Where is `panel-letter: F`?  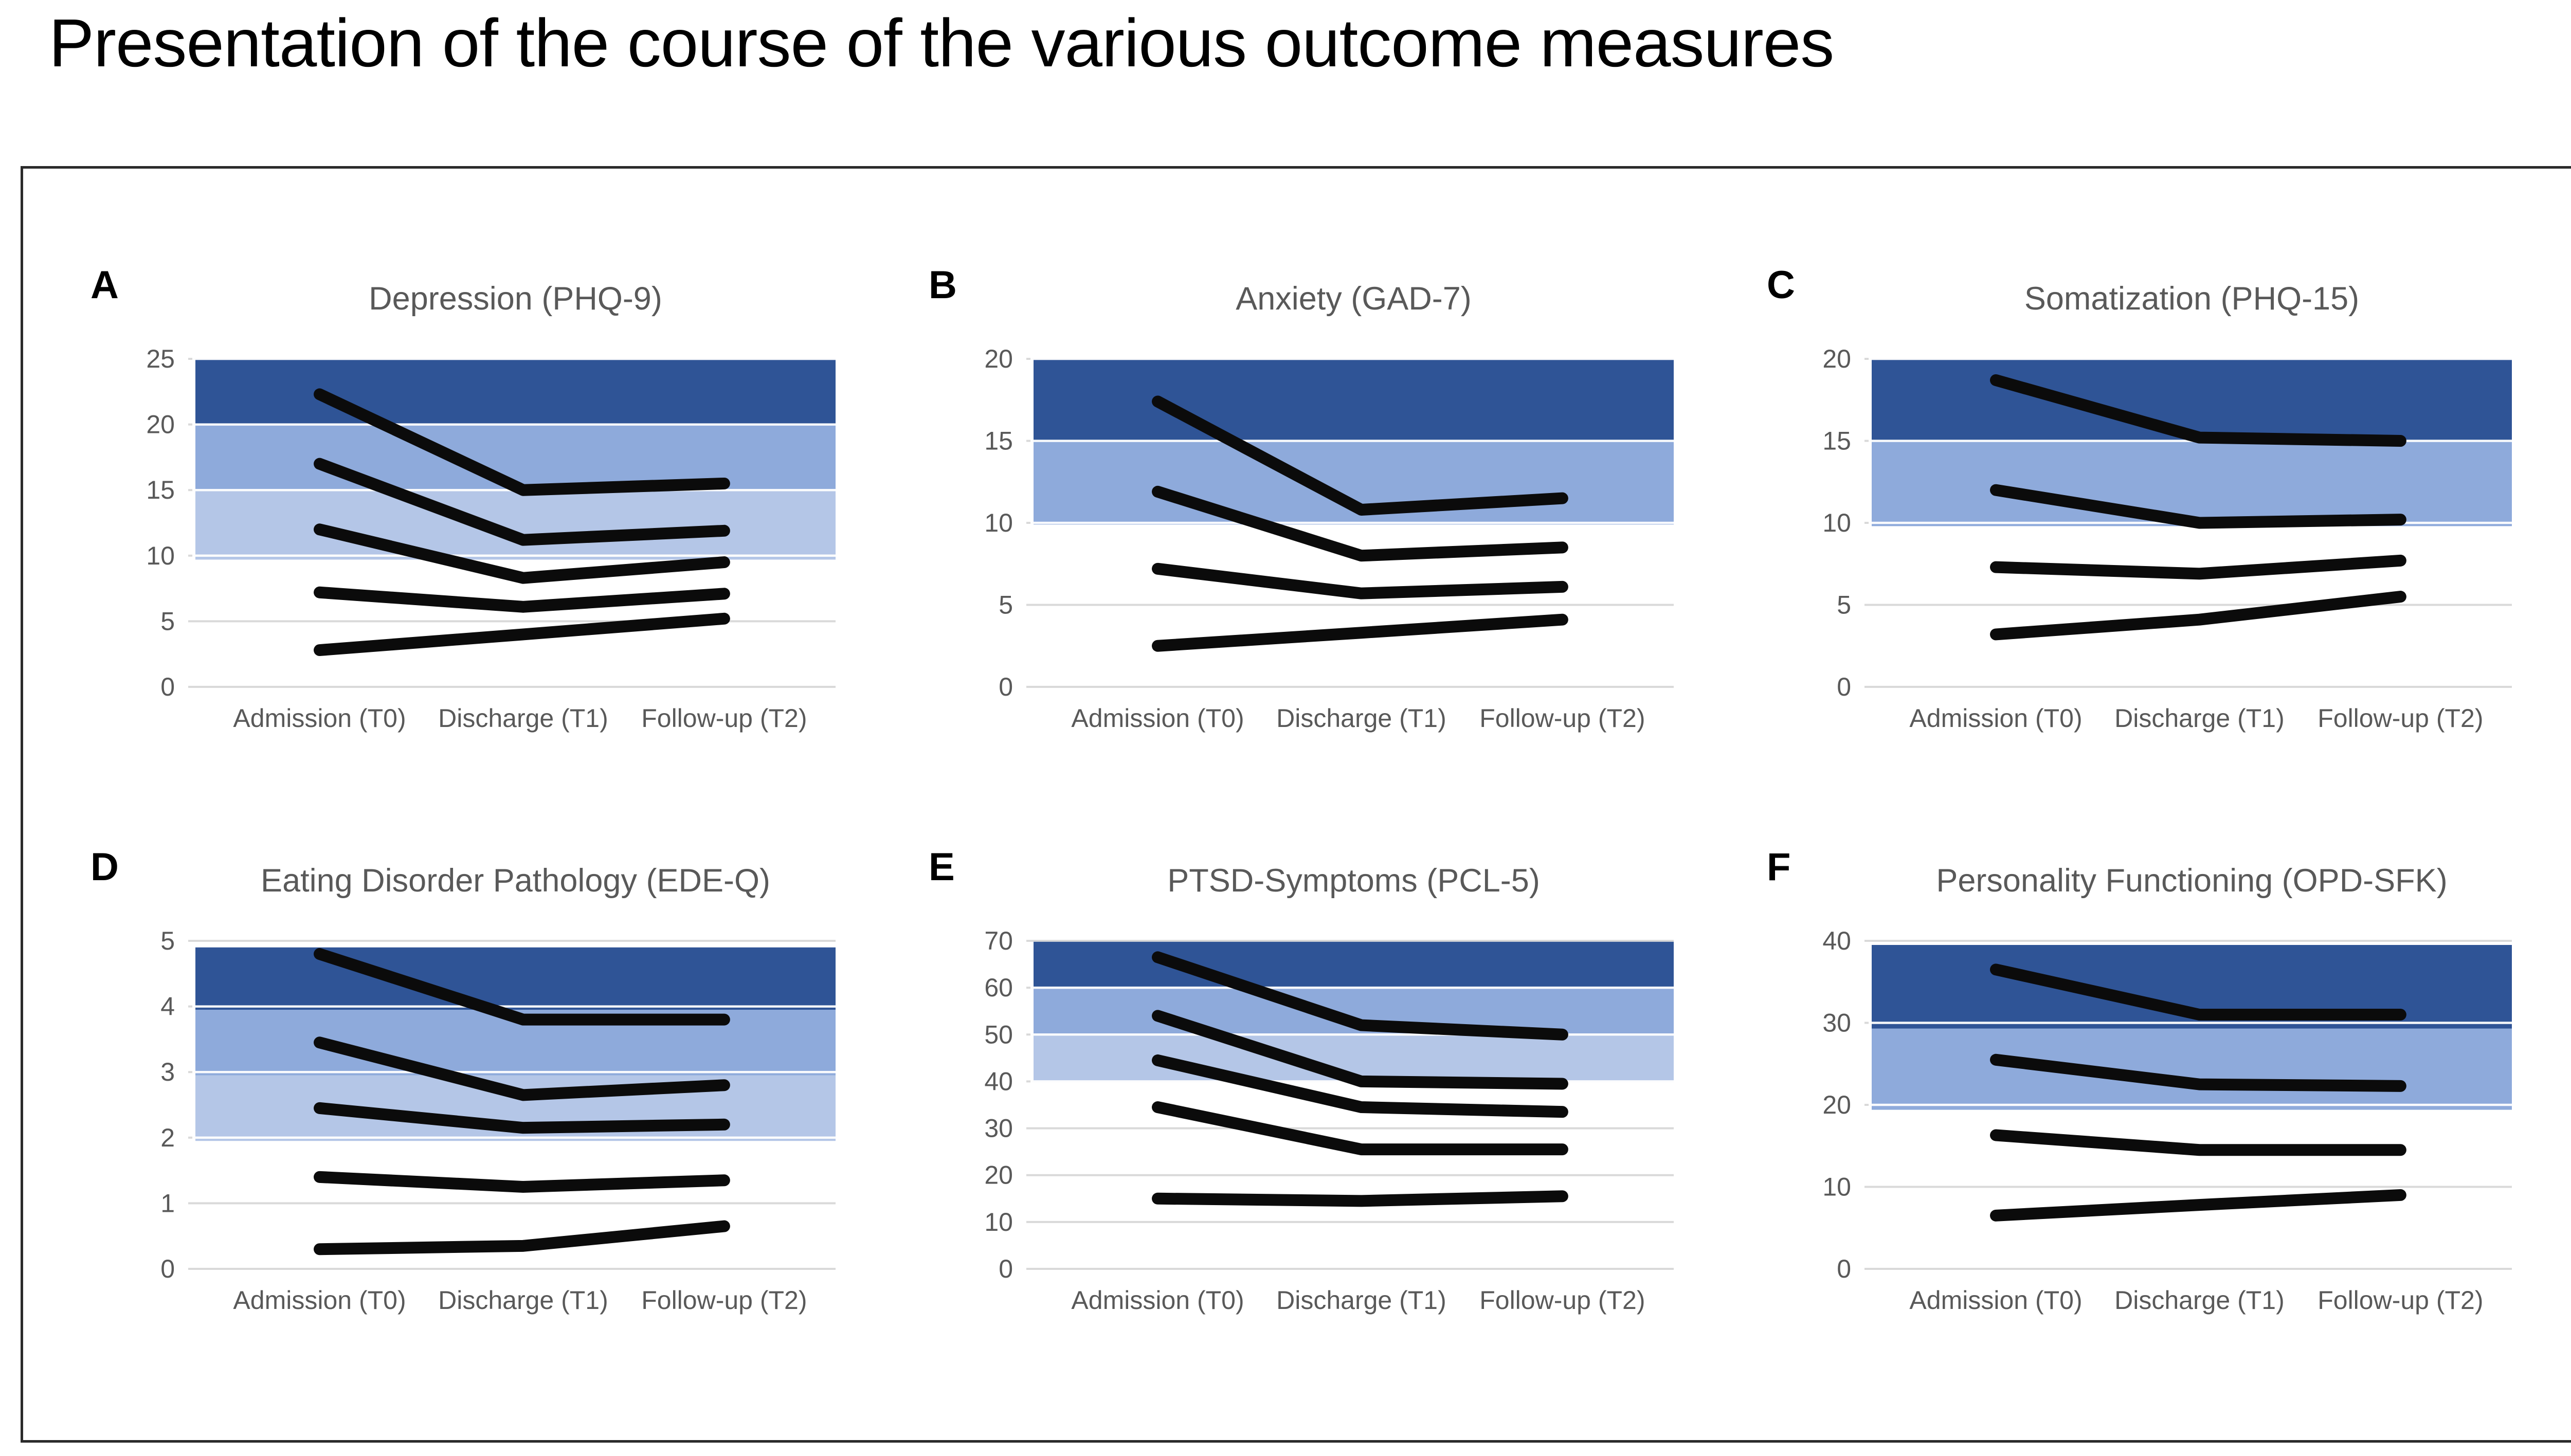
panel-letter: F is located at coordinates (1778, 867).